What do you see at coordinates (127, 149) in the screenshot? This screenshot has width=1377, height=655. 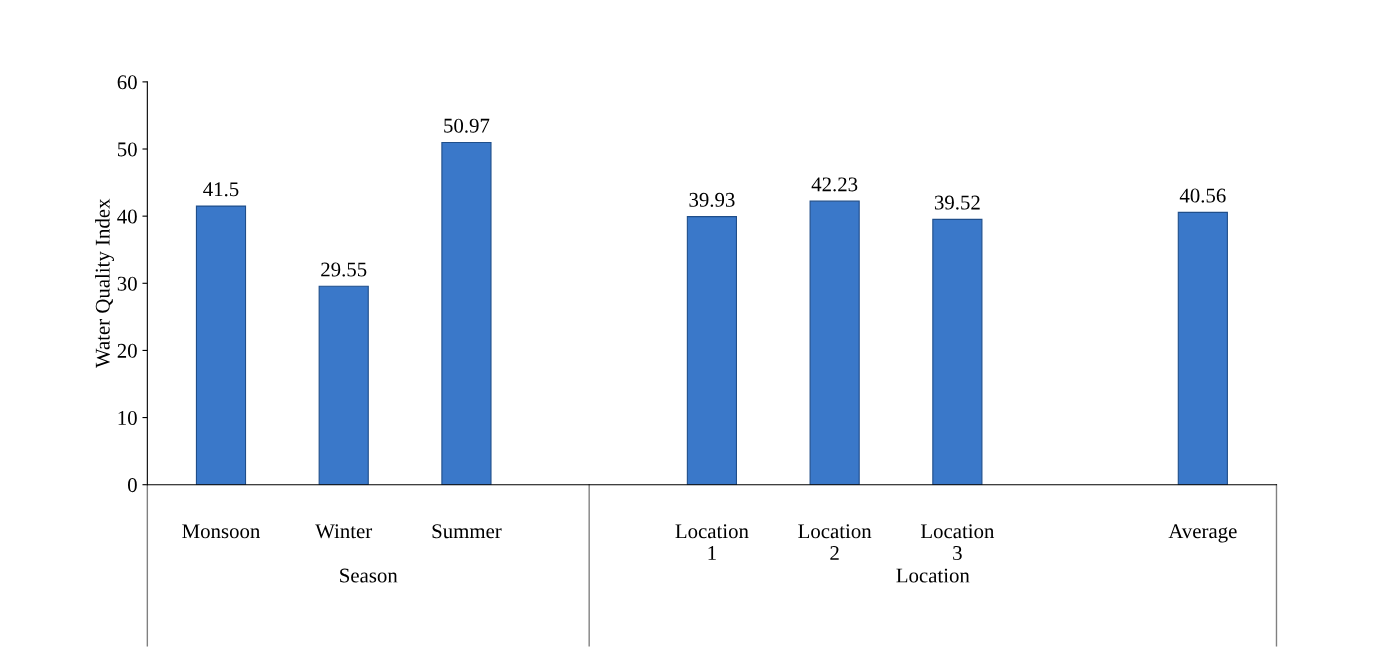 I see `y-tick-label: 50` at bounding box center [127, 149].